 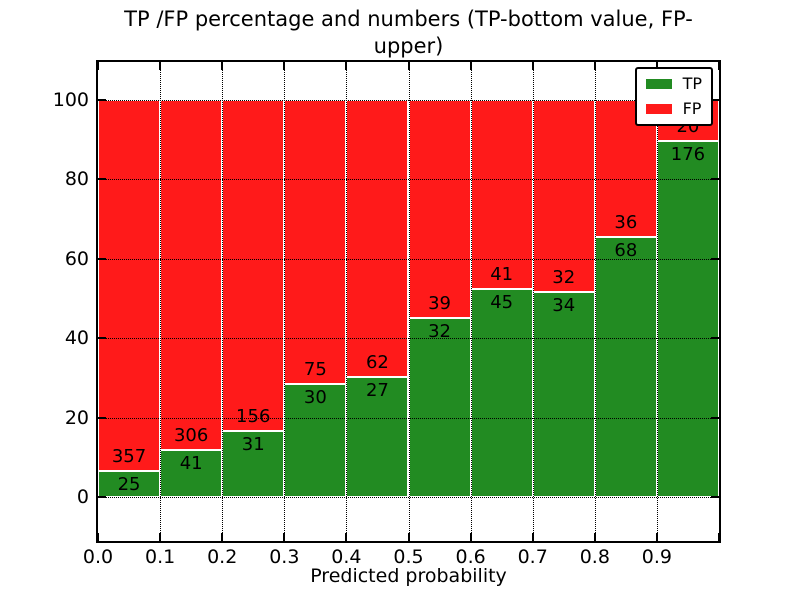 I want to click on x-tick-label: 0.8, so click(x=594, y=557).